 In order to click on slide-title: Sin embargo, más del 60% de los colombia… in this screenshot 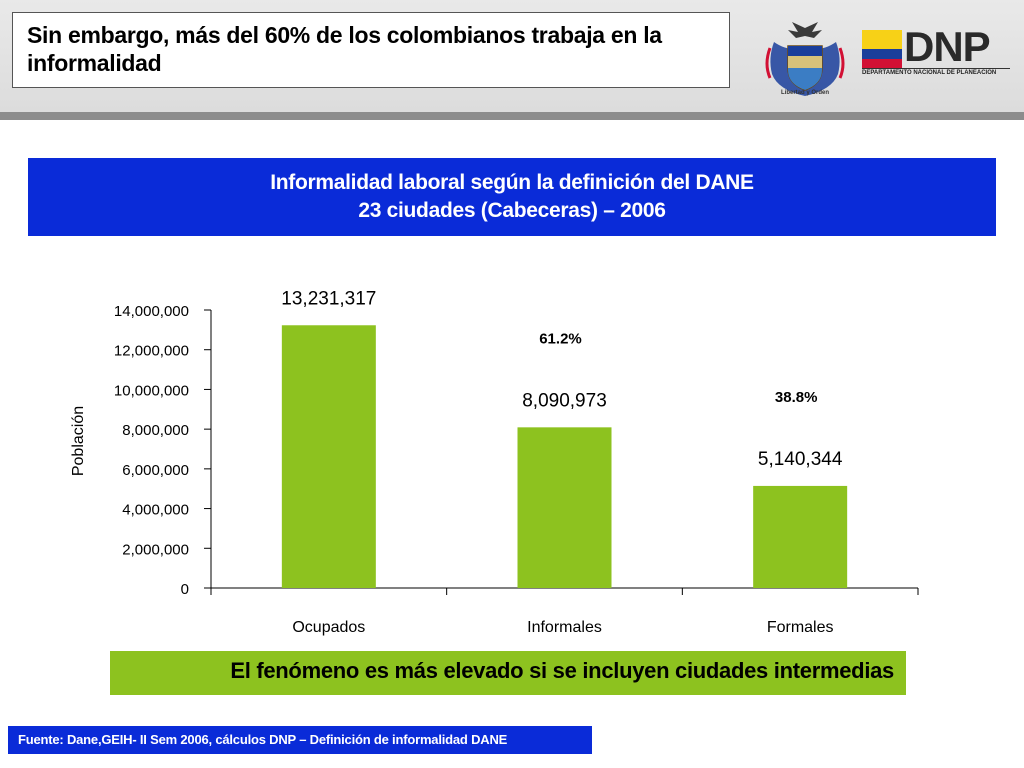, I will do `click(344, 49)`.